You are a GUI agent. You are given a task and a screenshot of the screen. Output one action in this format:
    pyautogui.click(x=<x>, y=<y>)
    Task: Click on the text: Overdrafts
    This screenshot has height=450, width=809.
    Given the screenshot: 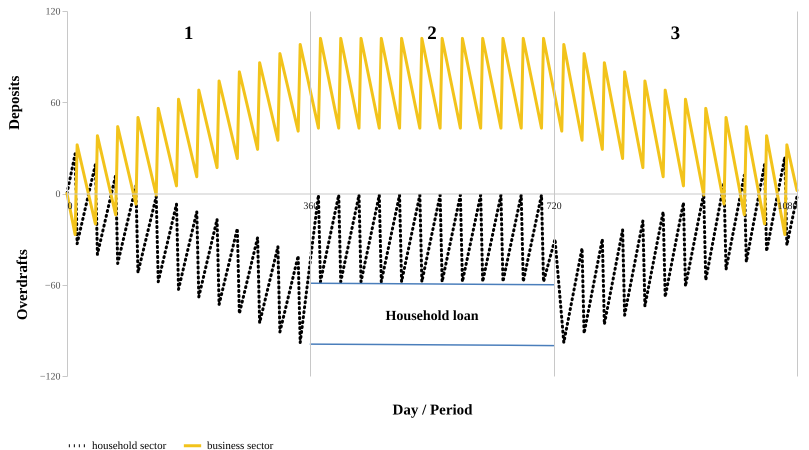 What is the action you would take?
    pyautogui.click(x=23, y=284)
    